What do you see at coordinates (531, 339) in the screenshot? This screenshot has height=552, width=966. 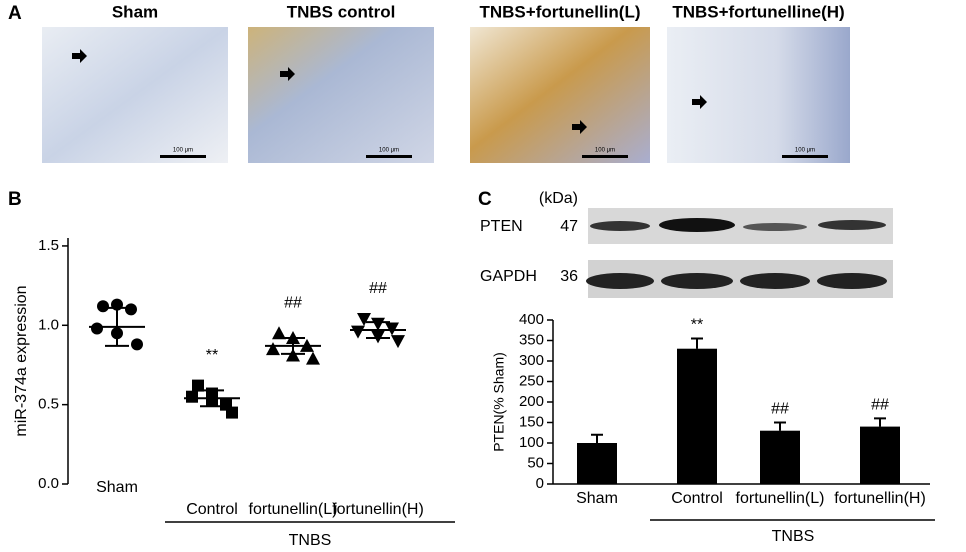 I see `y-tick-label: 350` at bounding box center [531, 339].